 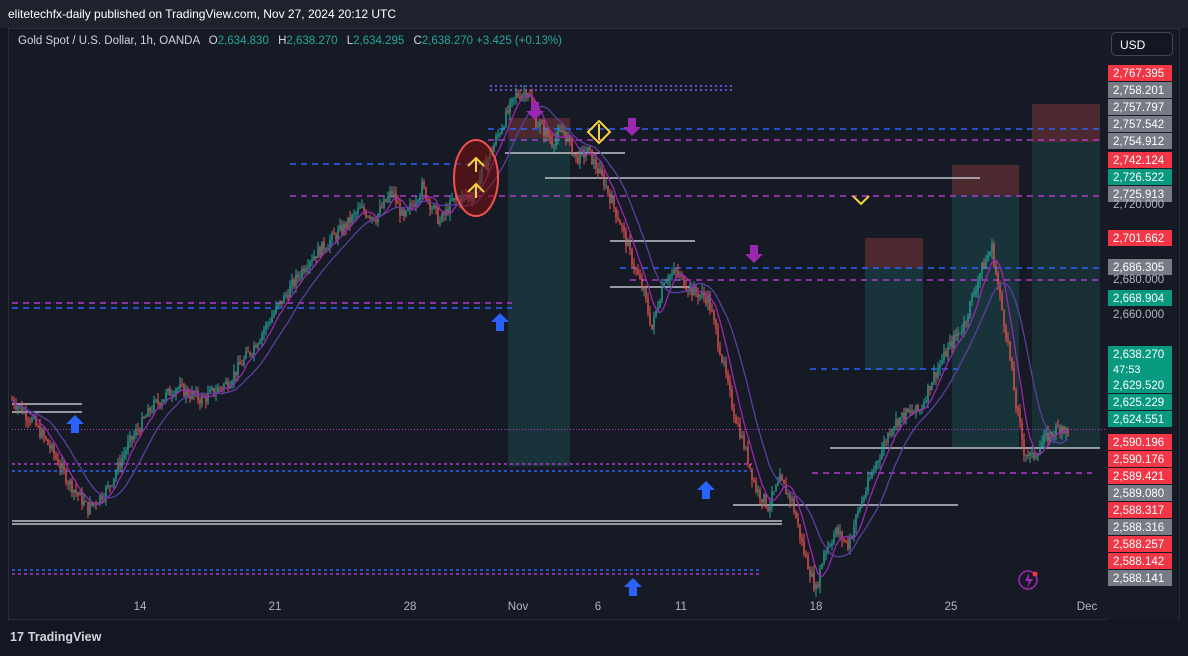 I want to click on symbol-name: Gold Spot / U.S. Dollar, 1h, OANDA, so click(x=109, y=41).